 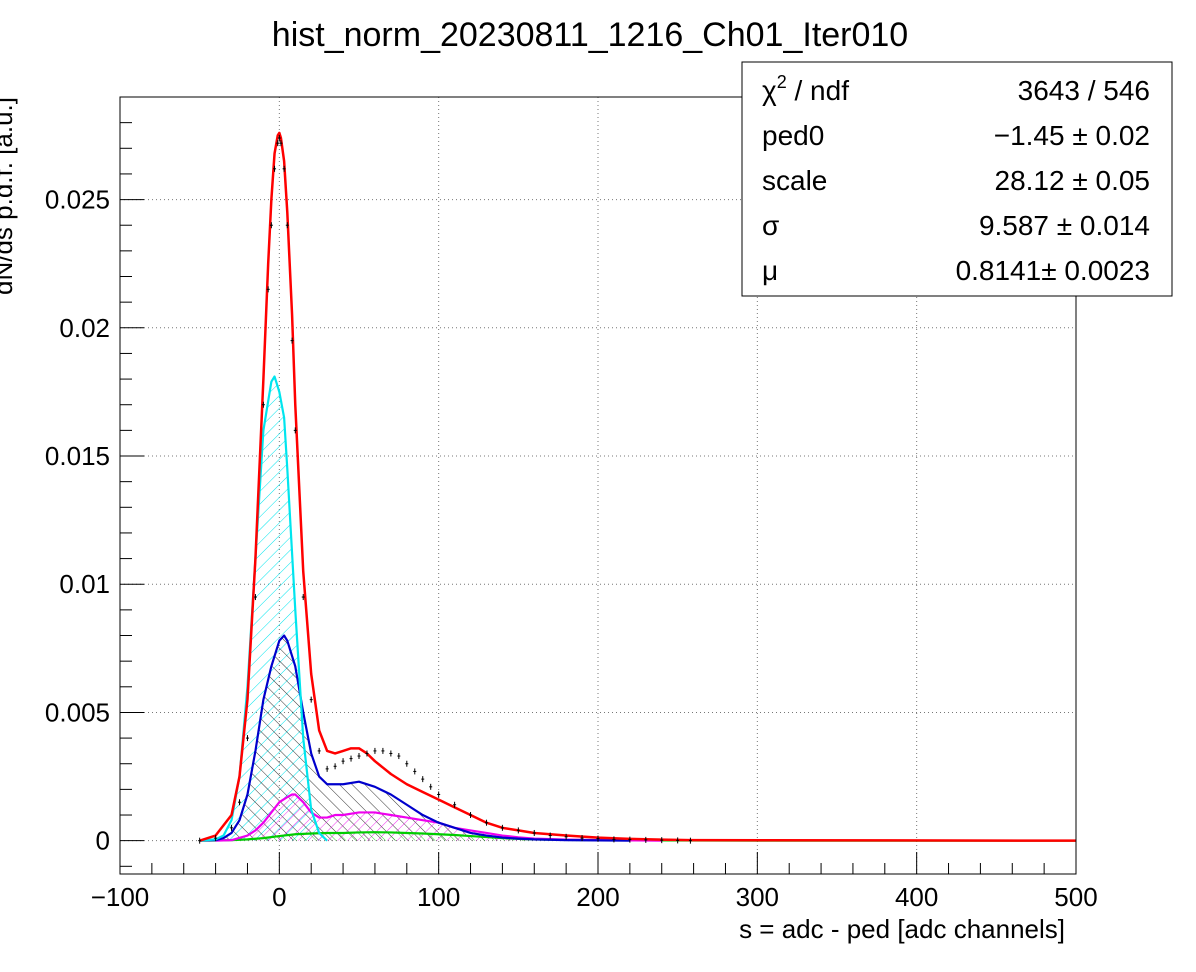 I want to click on x-axis-label: s = adc - ped [adc channels], so click(x=902, y=929).